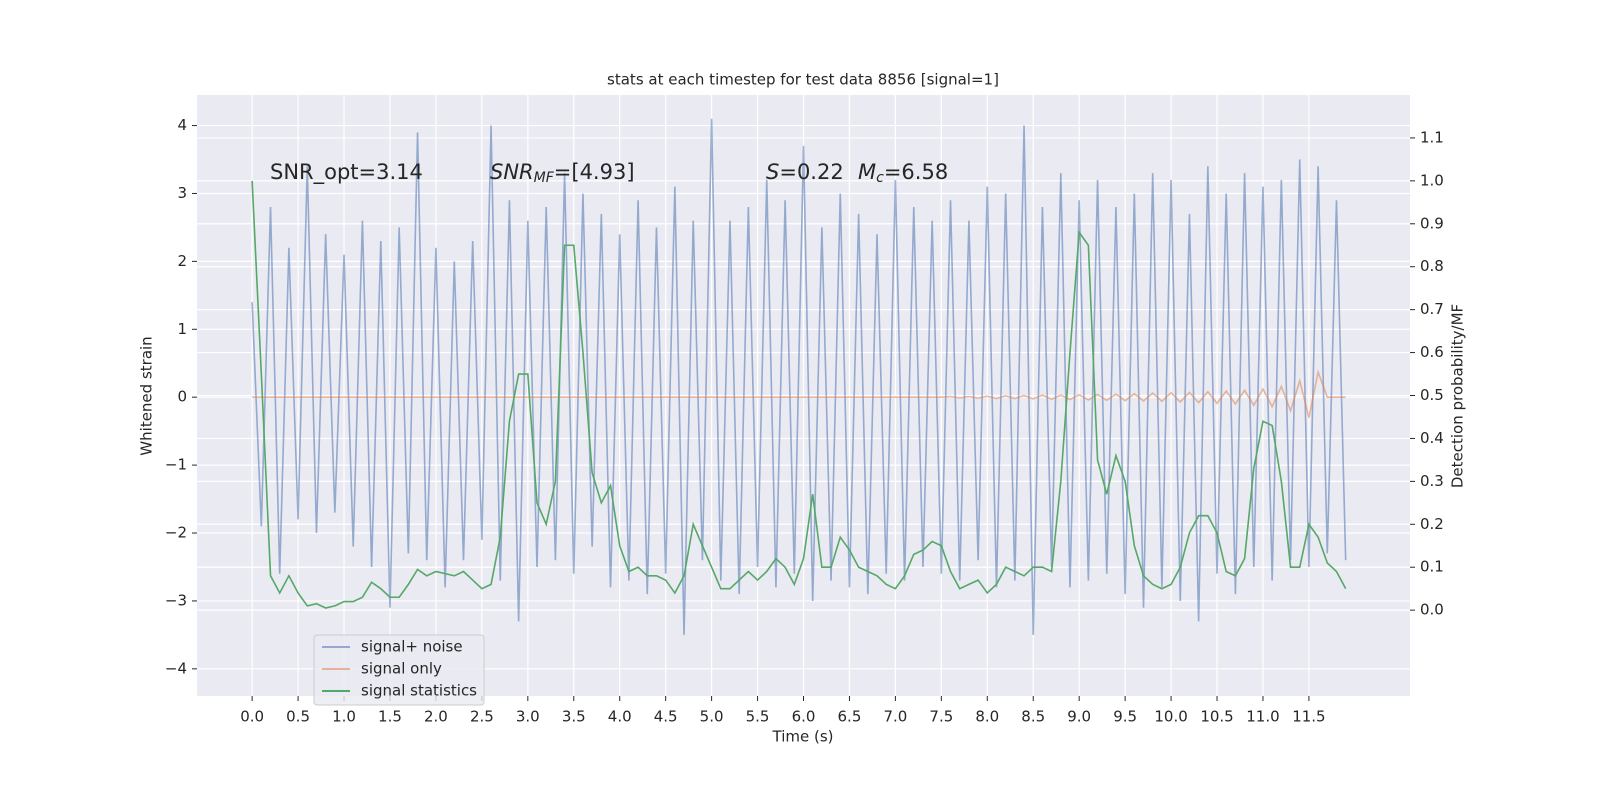 Image resolution: width=1600 pixels, height=800 pixels. I want to click on x-tick-label: 4.5, so click(666, 717).